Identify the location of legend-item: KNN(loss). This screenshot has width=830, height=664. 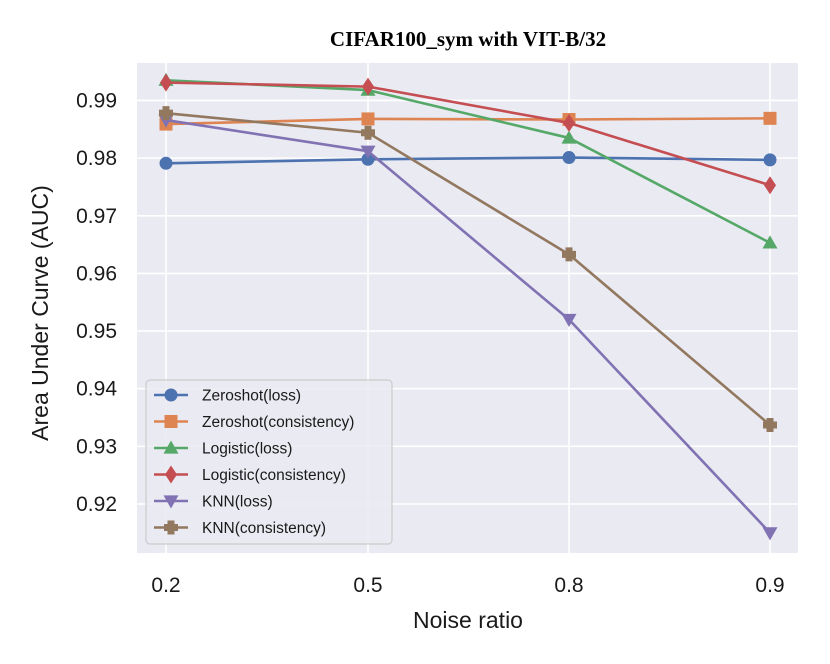
(213, 502).